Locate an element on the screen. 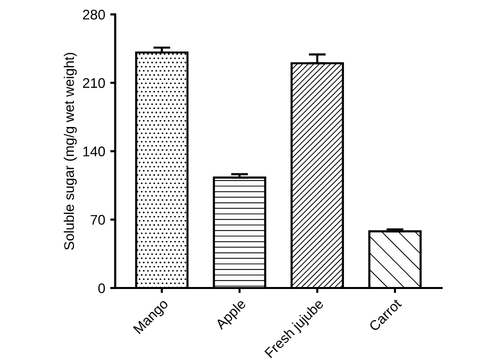 This screenshot has width=480, height=360. y-axis-title: Soluble sugar (mg/g wet weight) is located at coordinates (70, 151).